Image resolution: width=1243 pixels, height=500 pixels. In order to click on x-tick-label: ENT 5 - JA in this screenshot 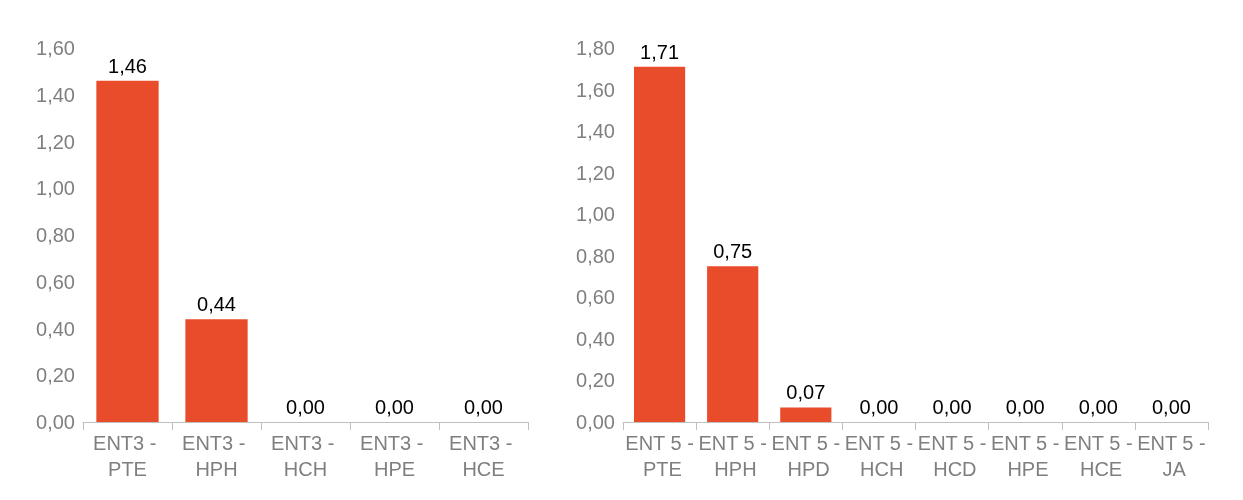, I will do `click(1171, 456)`.